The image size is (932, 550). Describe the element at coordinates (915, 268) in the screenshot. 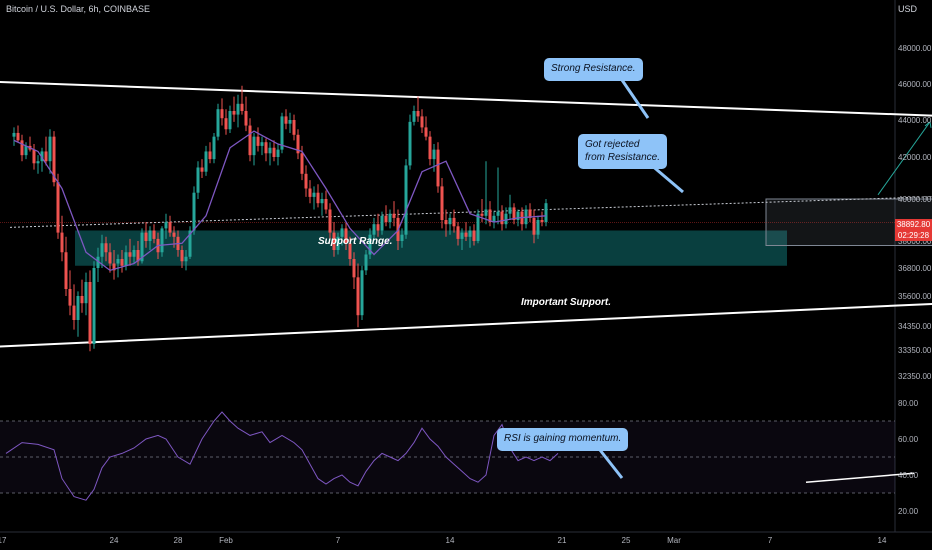

I see `price-tick-label: 36800.00` at that location.